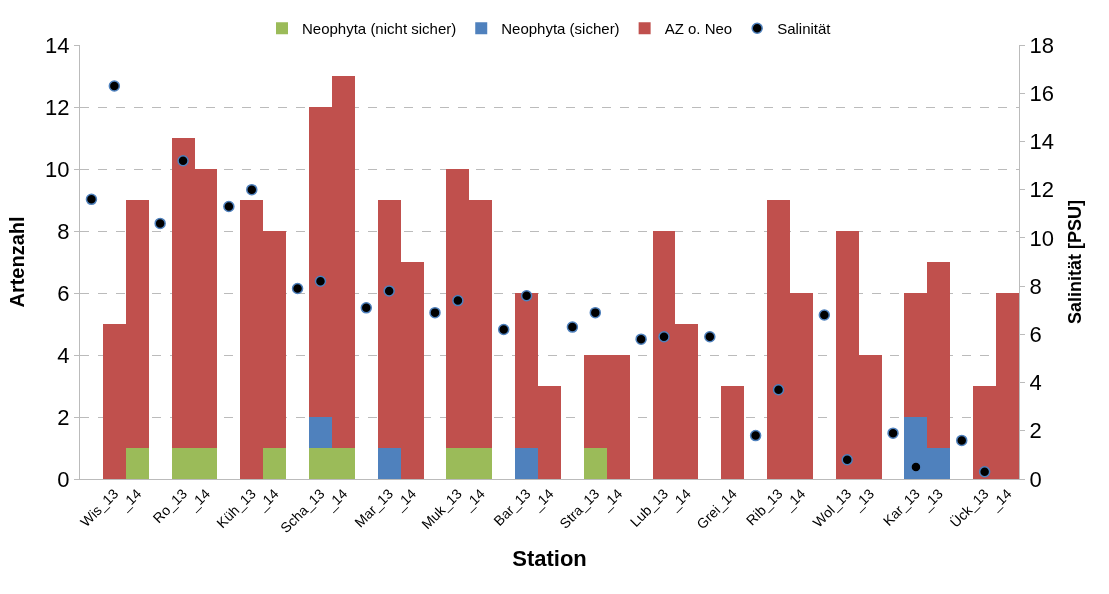 Image resolution: width=1109 pixels, height=594 pixels. Describe the element at coordinates (1041, 142) in the screenshot. I see `y2-tick-label: 14` at that location.